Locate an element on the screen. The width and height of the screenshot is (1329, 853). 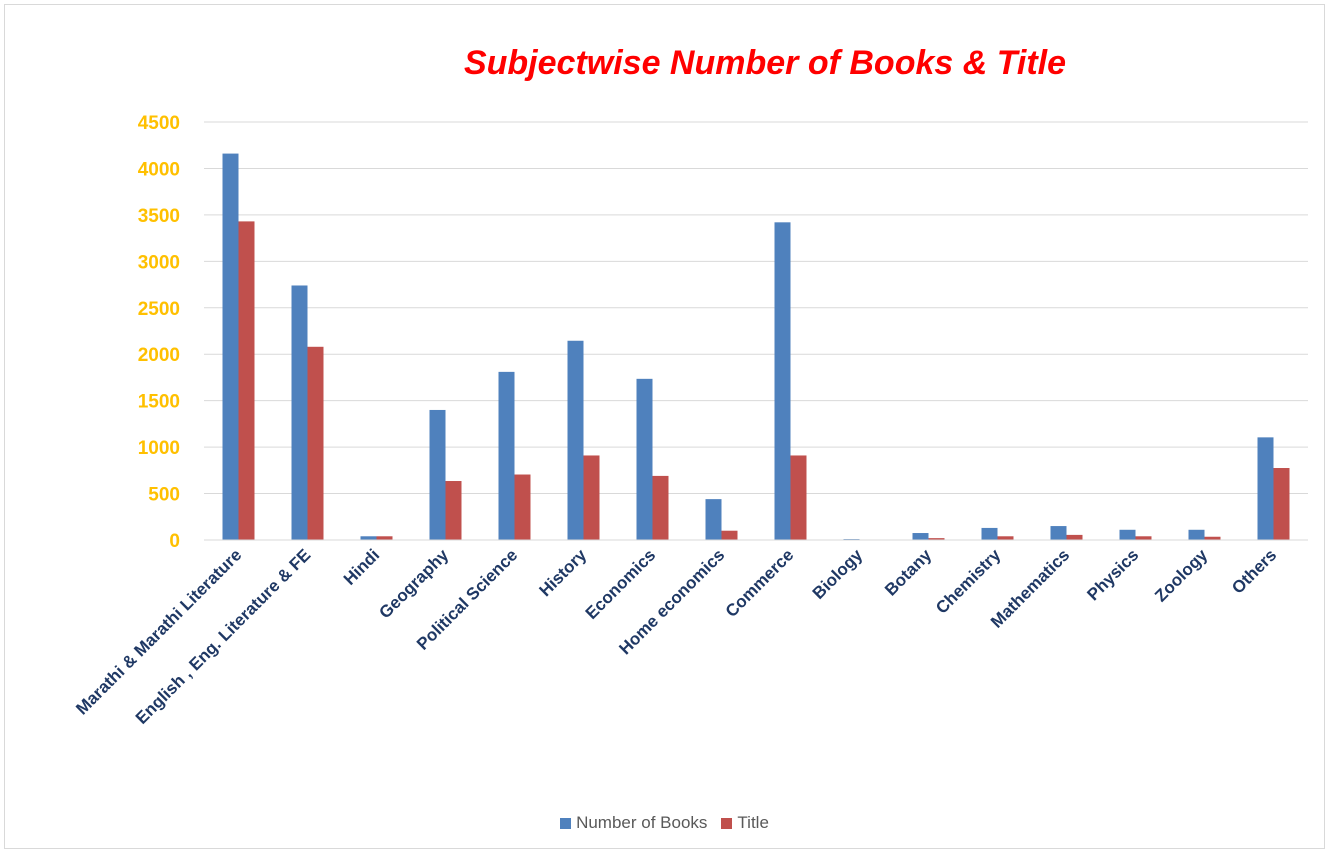
y-tick-label: 3000 is located at coordinates (159, 262).